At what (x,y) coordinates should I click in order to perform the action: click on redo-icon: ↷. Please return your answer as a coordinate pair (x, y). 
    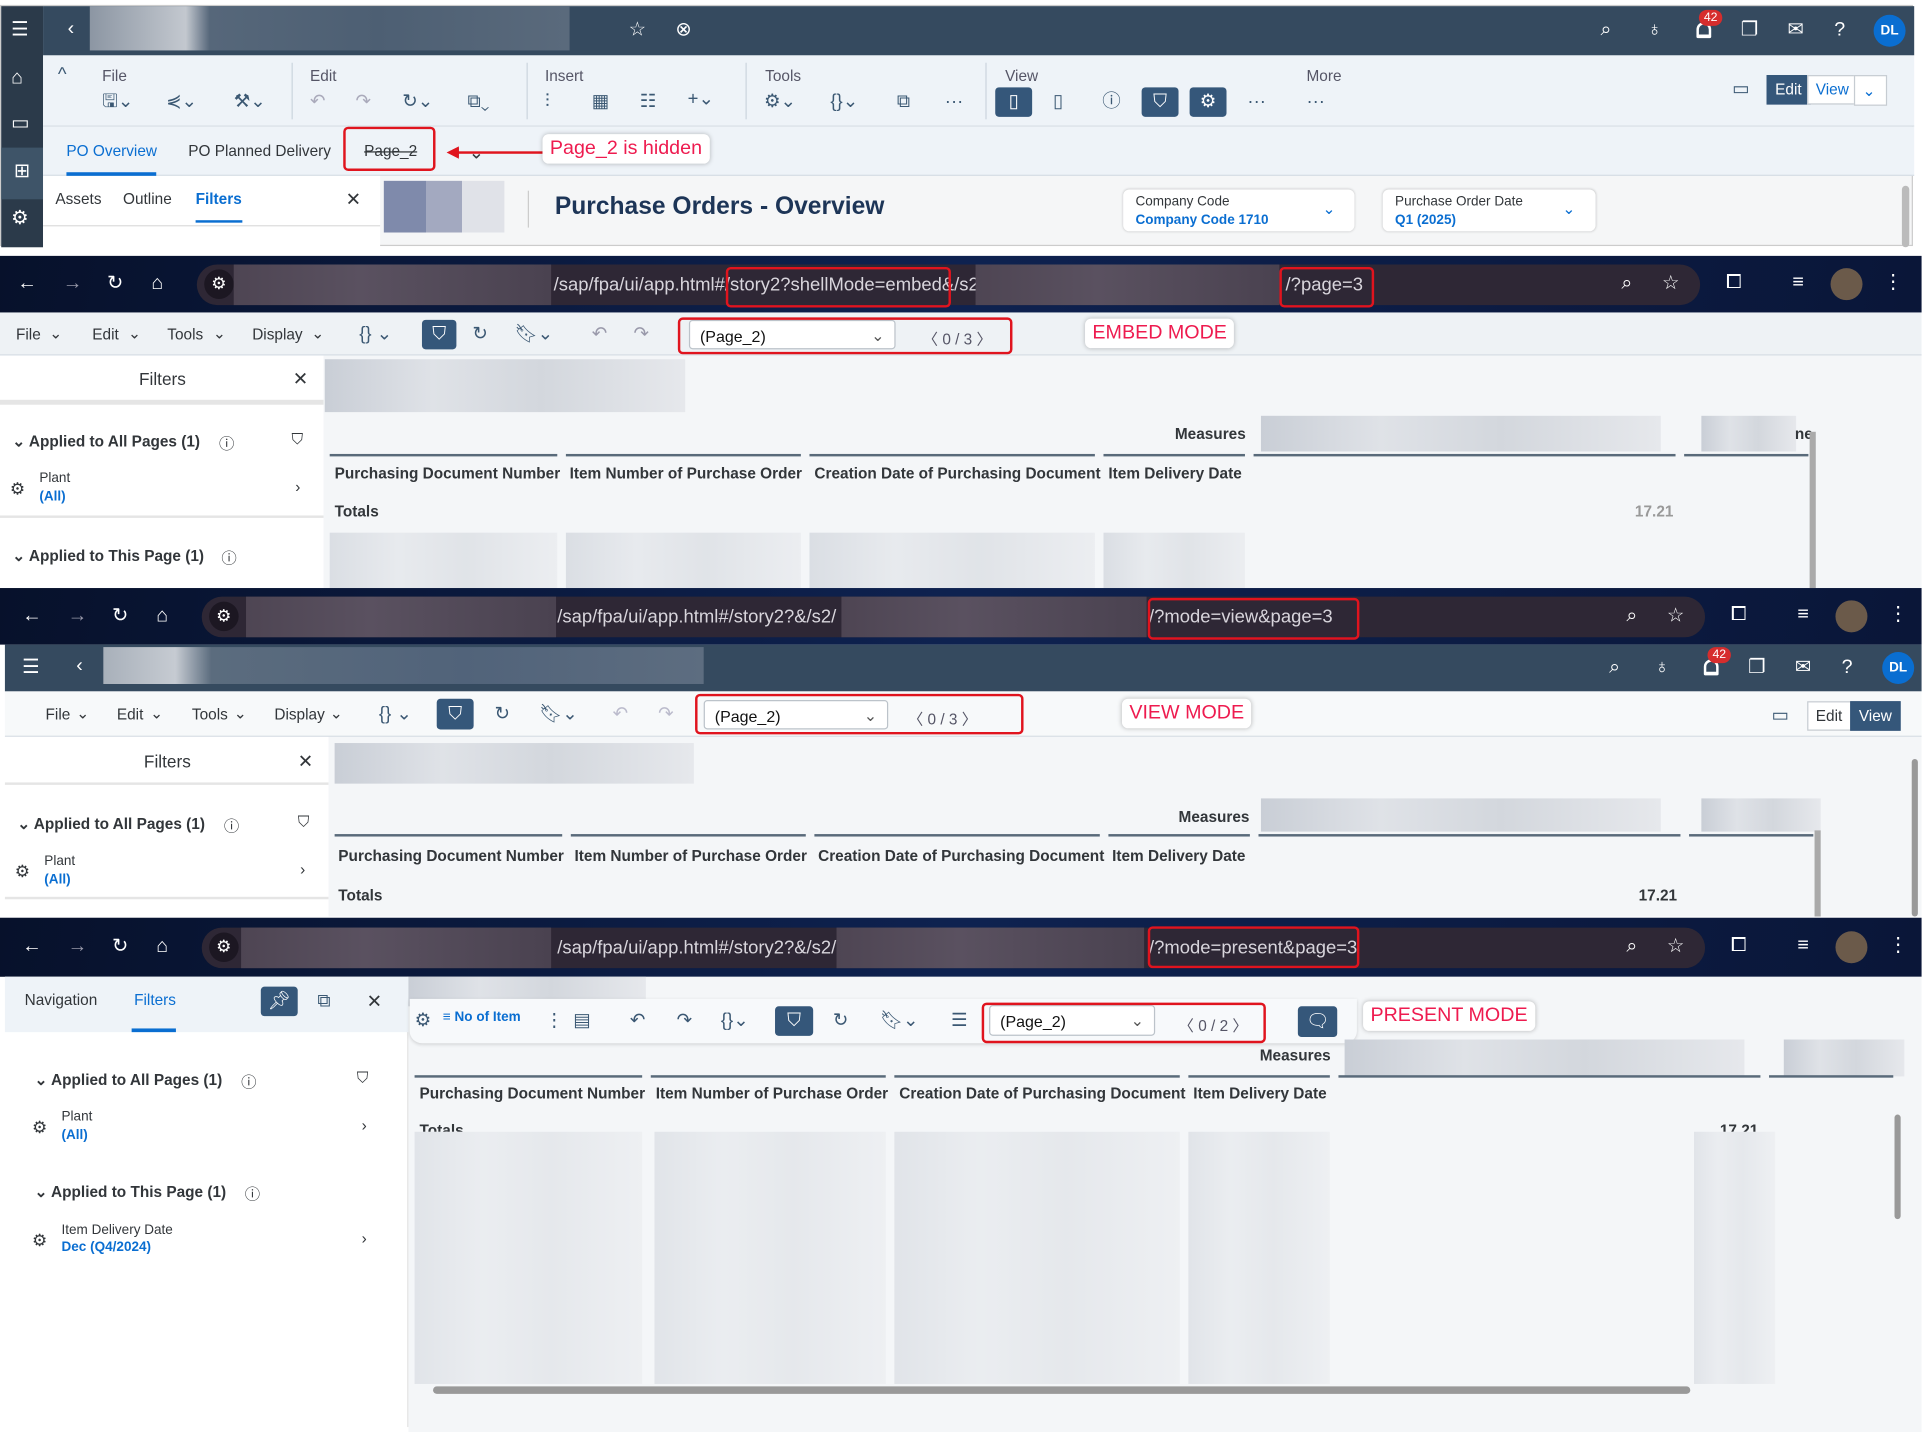
    Looking at the image, I should click on (684, 1020).